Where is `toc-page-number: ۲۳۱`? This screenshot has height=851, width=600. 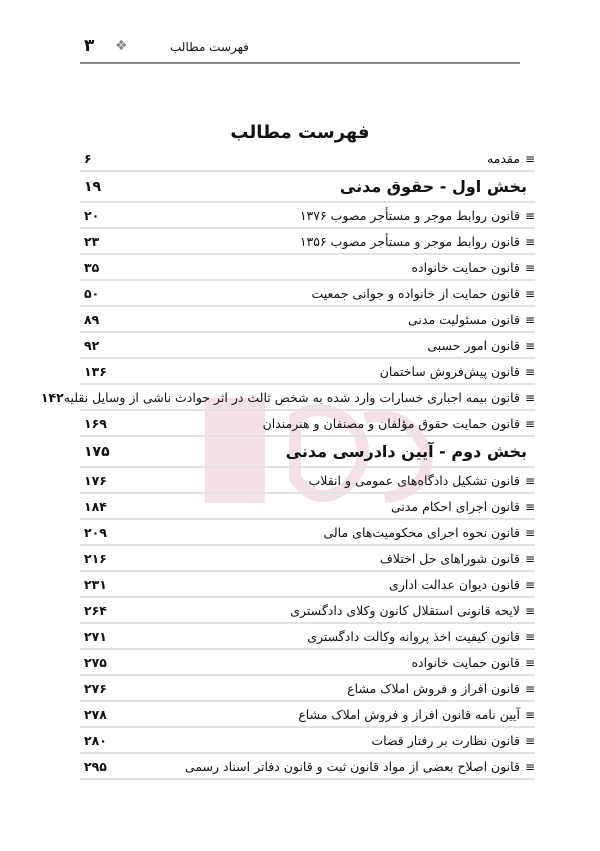
toc-page-number: ۲۳۱ is located at coordinates (95, 584).